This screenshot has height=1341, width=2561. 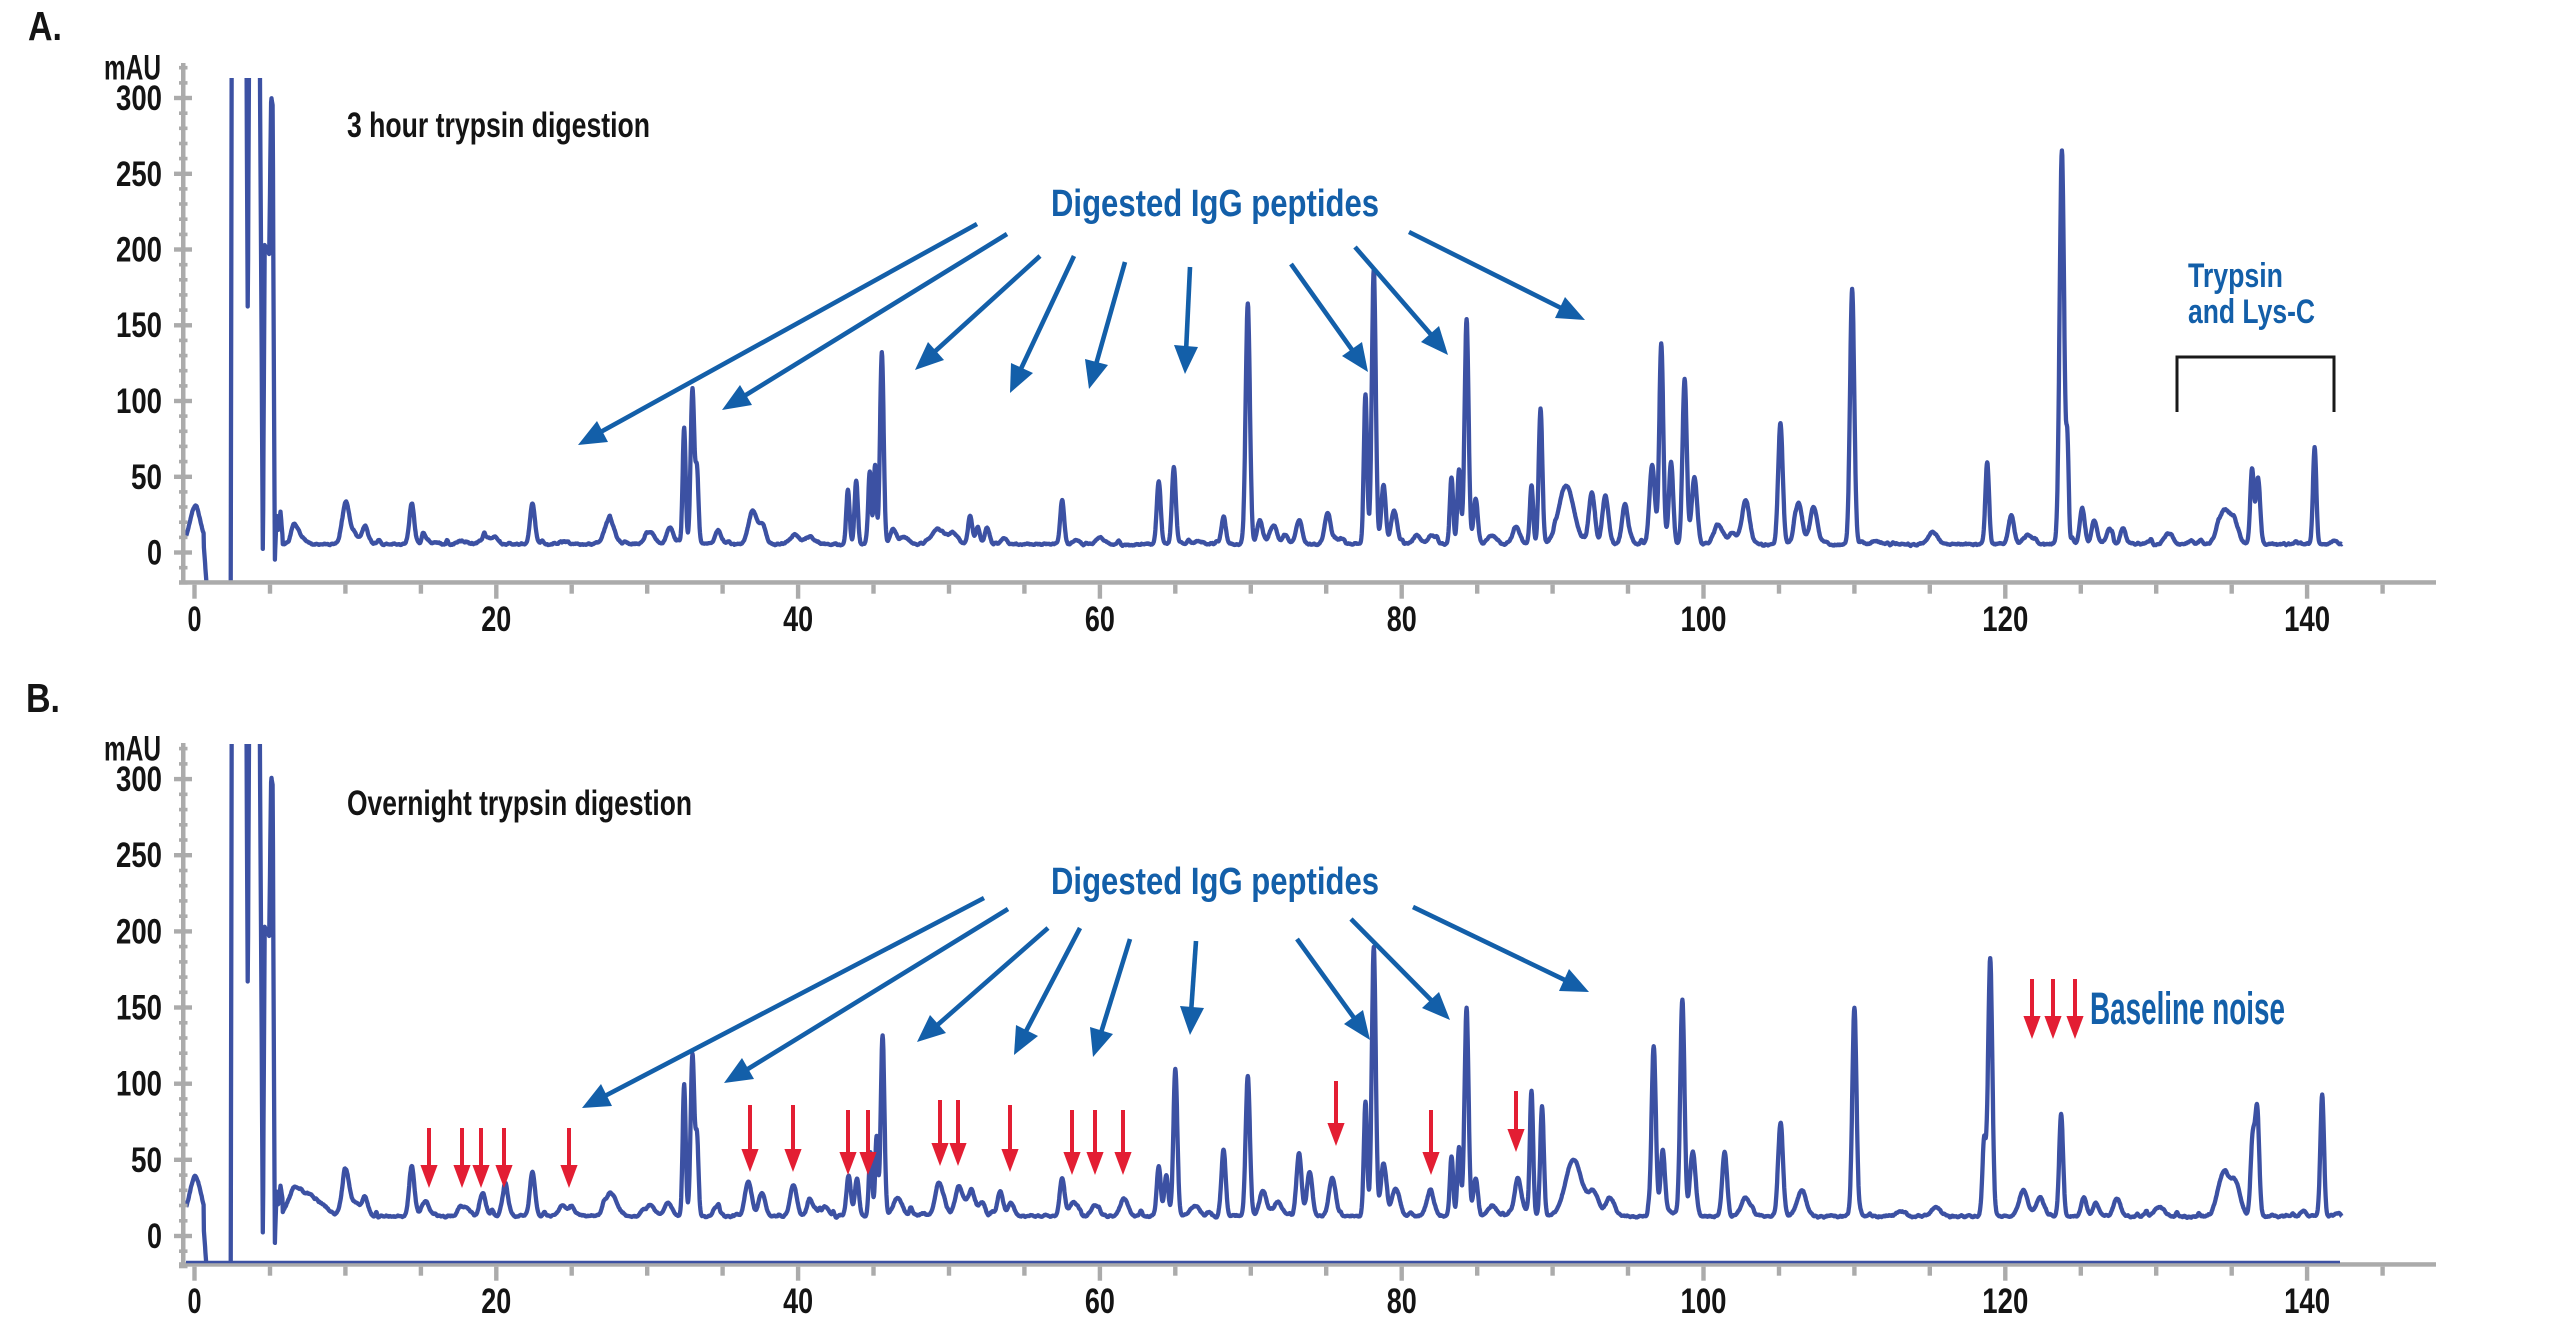 I want to click on svg-text: 3 hour trypsin digestion, so click(x=498, y=125).